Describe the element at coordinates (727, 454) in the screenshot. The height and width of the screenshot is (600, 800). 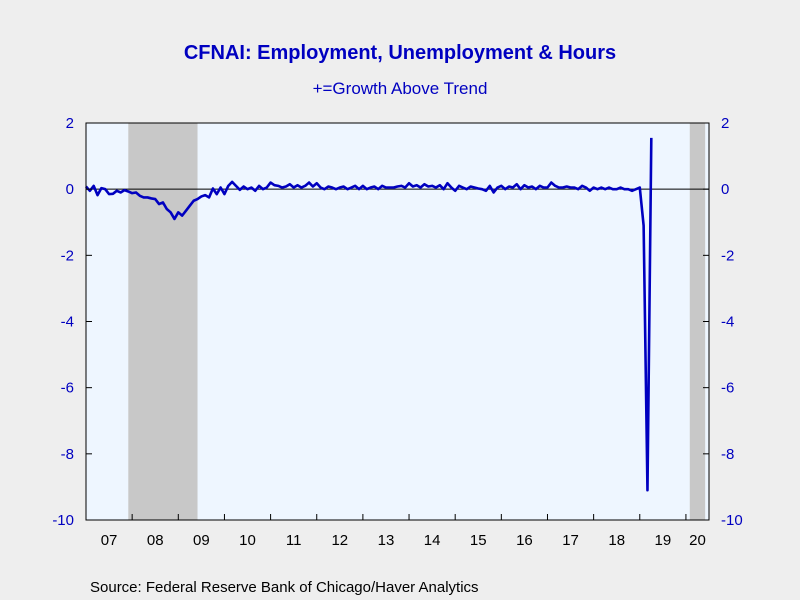
I see `y-tick-label-right: -8` at that location.